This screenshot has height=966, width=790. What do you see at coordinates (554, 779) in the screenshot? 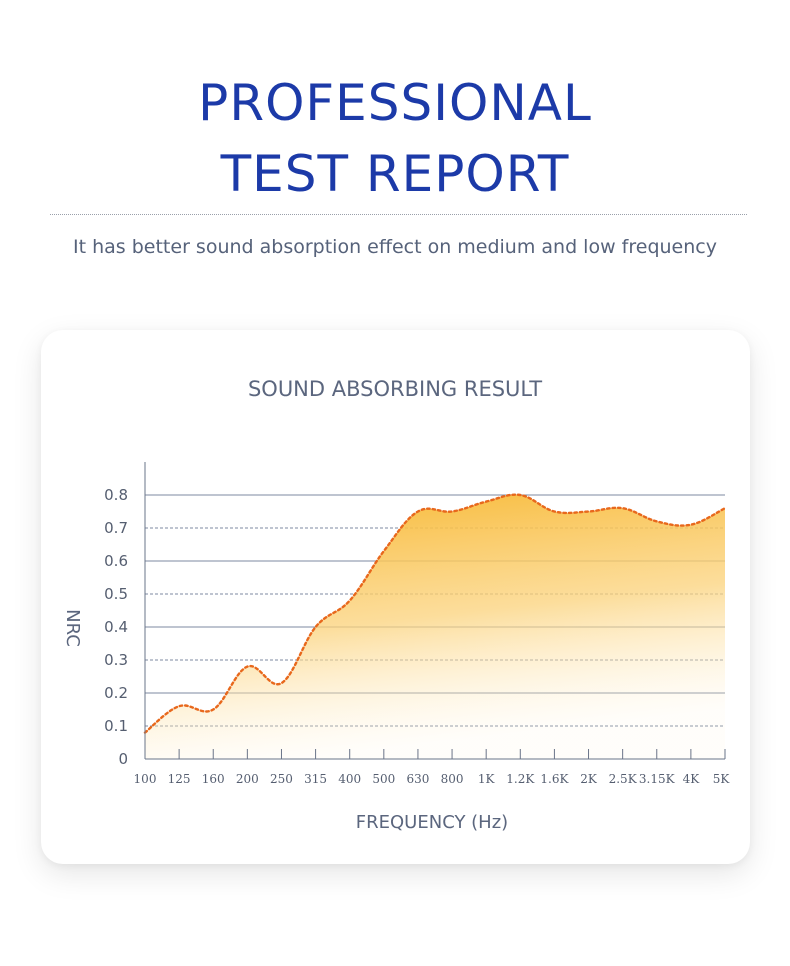
I see `x-tick-label: 1.6K` at bounding box center [554, 779].